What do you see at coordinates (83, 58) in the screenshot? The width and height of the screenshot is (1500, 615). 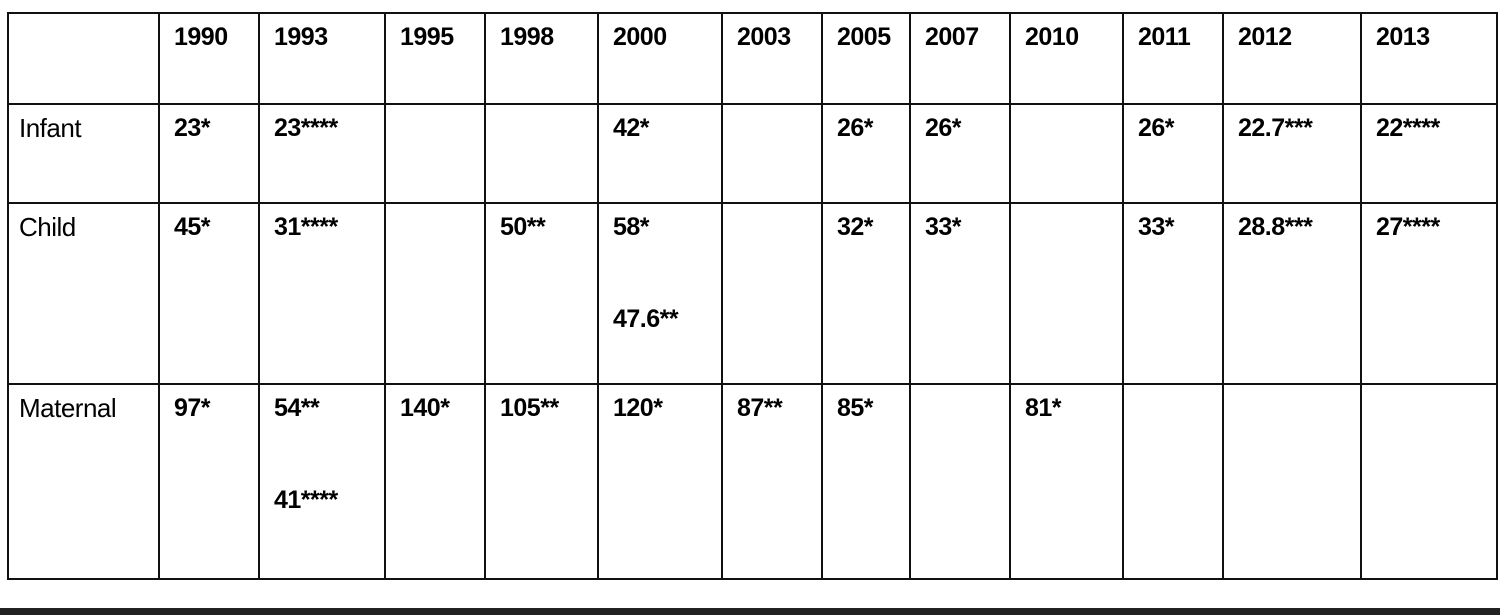 I see `corner-cell` at bounding box center [83, 58].